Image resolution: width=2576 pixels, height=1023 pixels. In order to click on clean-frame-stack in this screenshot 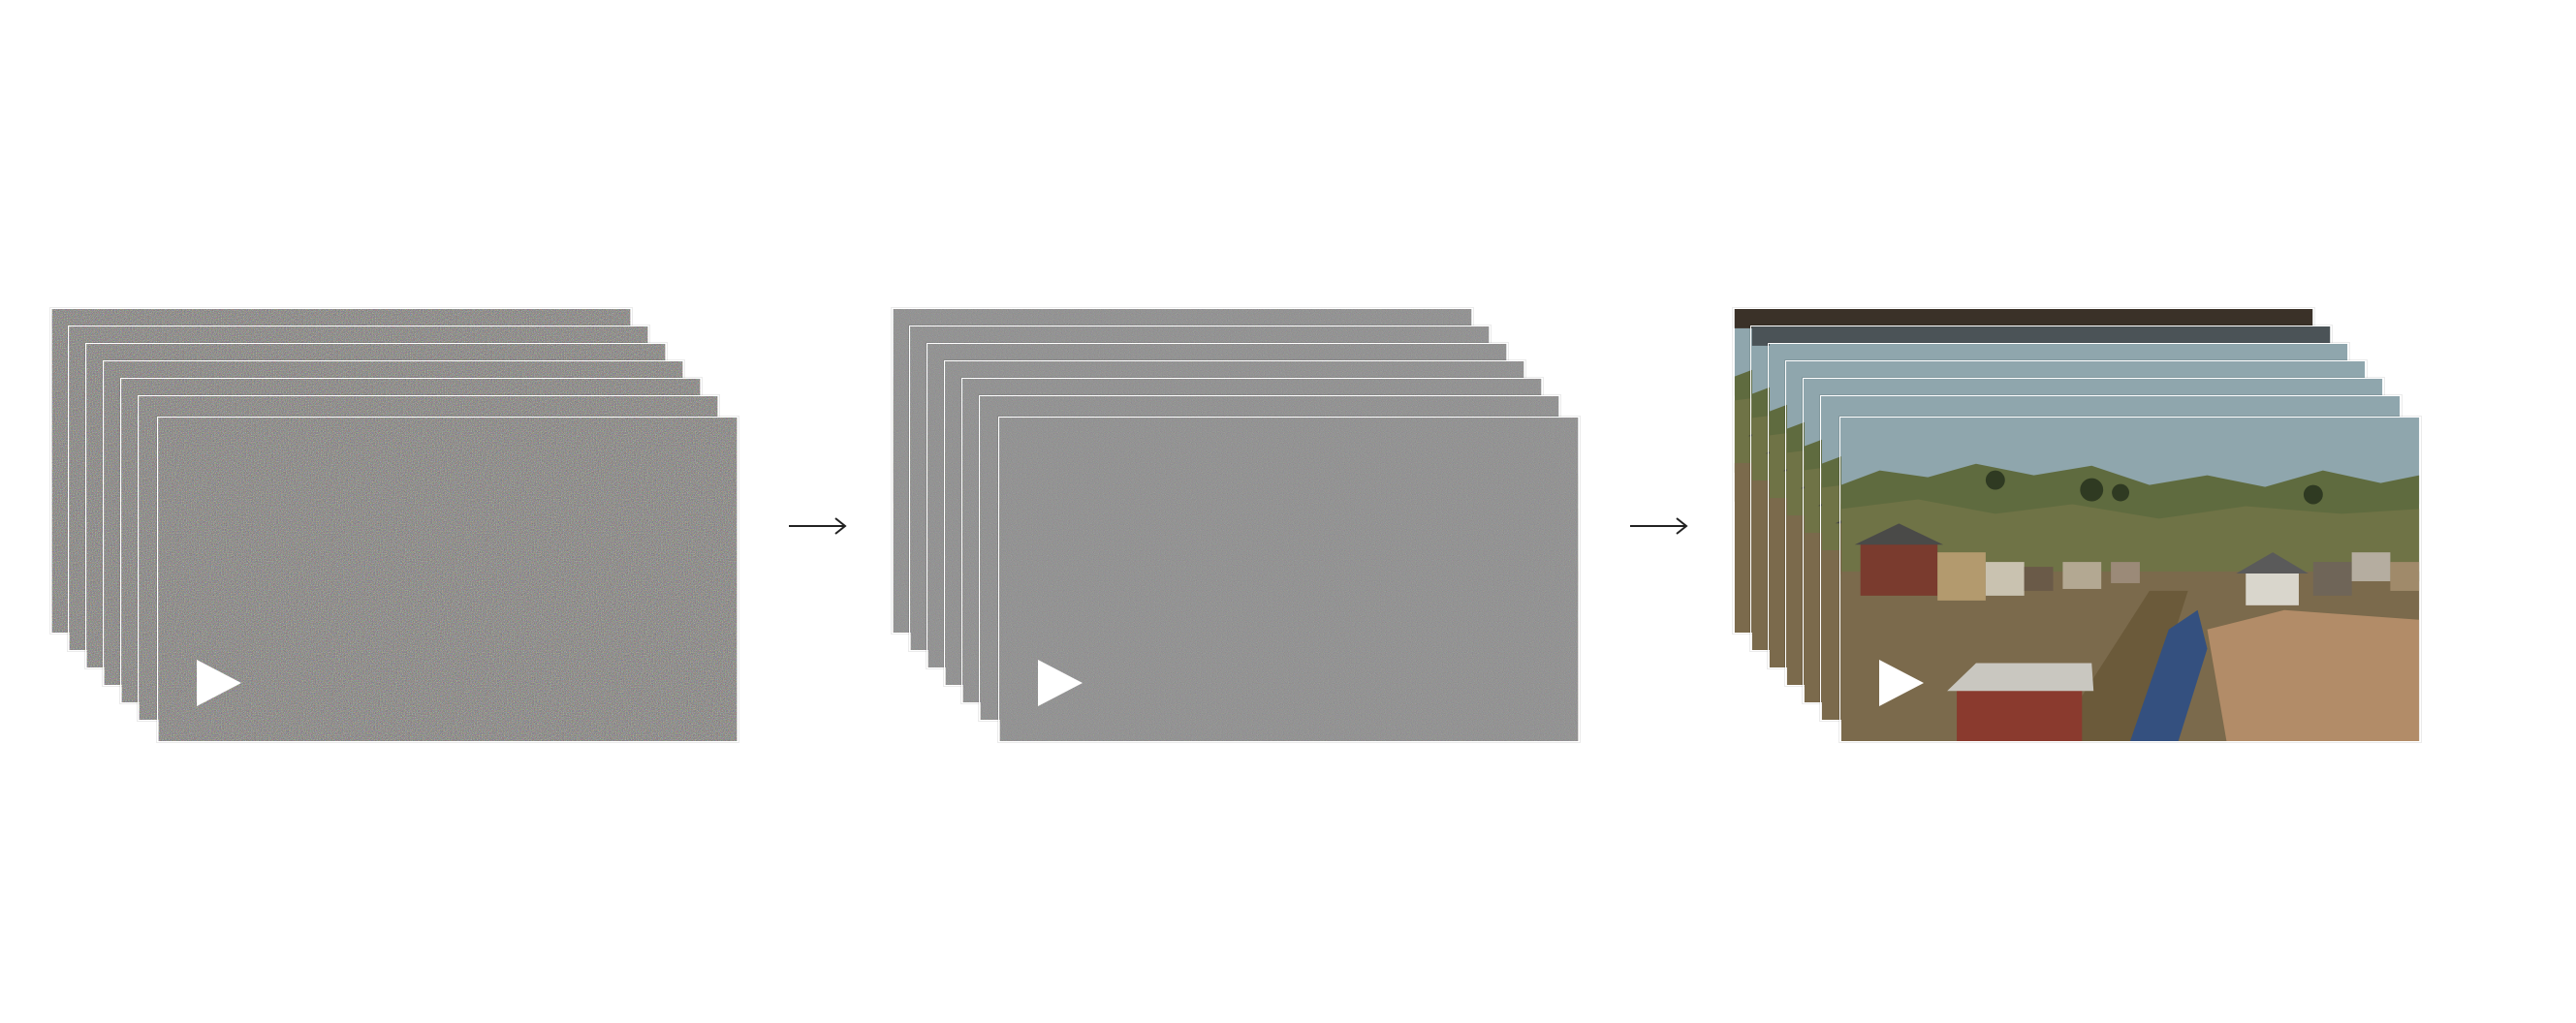, I will do `click(2082, 526)`.